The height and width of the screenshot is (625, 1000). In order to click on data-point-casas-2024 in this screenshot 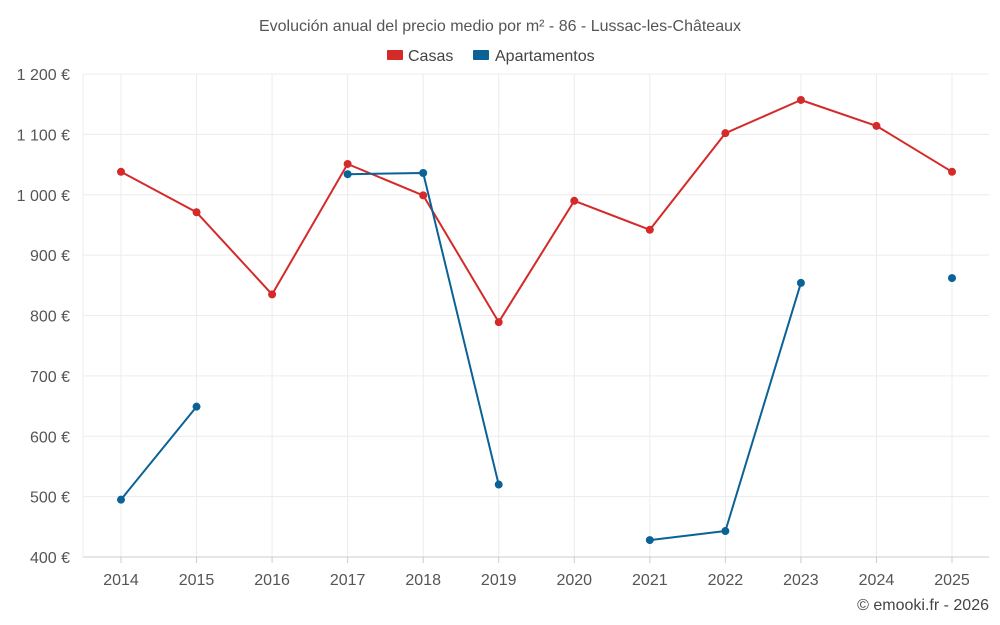, I will do `click(876, 125)`.